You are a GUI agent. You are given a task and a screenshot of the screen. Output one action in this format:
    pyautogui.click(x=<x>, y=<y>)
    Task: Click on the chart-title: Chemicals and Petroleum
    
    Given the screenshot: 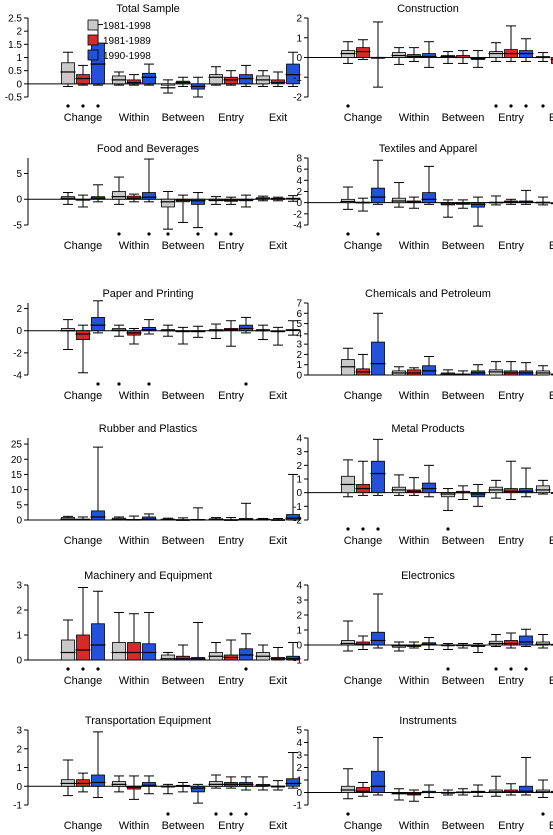 What is the action you would take?
    pyautogui.click(x=428, y=294)
    